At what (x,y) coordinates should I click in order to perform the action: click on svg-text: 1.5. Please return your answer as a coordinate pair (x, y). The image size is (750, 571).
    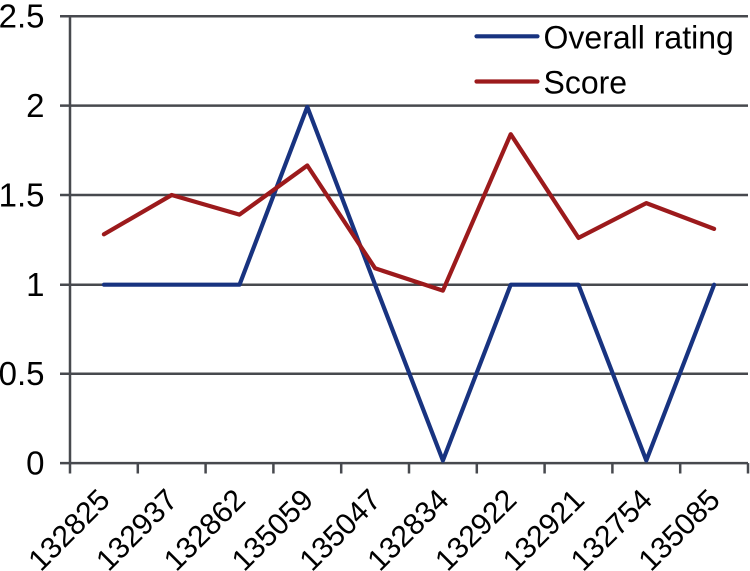
    Looking at the image, I should click on (22, 194).